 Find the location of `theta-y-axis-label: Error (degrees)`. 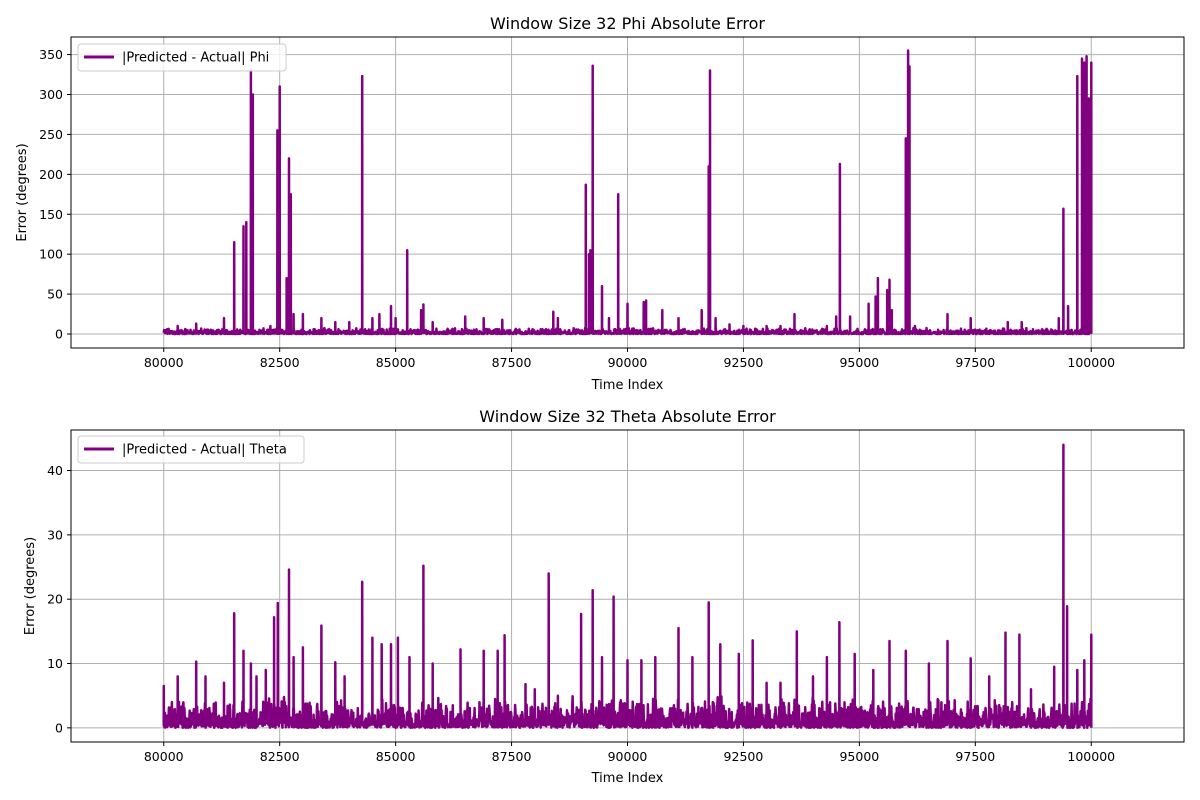

theta-y-axis-label: Error (degrees) is located at coordinates (30, 586).